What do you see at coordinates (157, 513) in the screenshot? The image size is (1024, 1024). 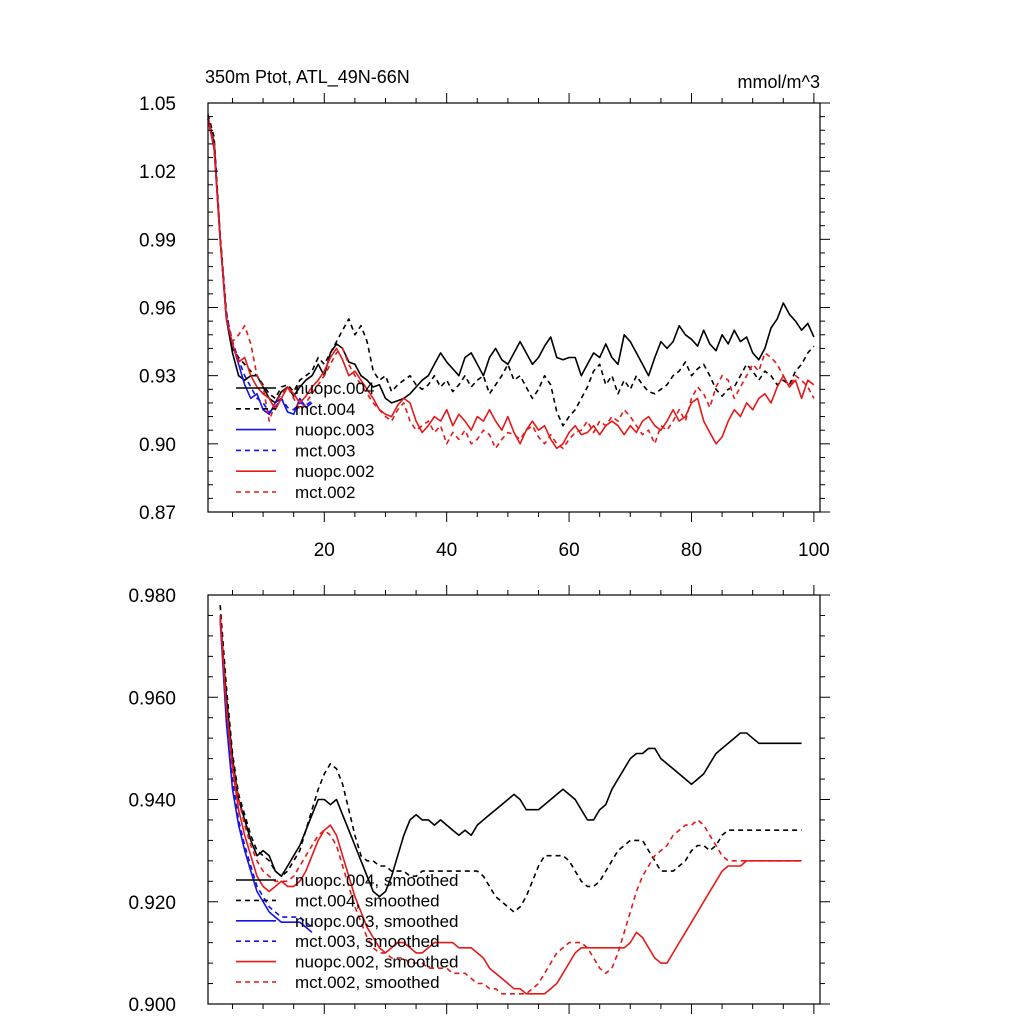 I see `y-tick-label: 0.87` at bounding box center [157, 513].